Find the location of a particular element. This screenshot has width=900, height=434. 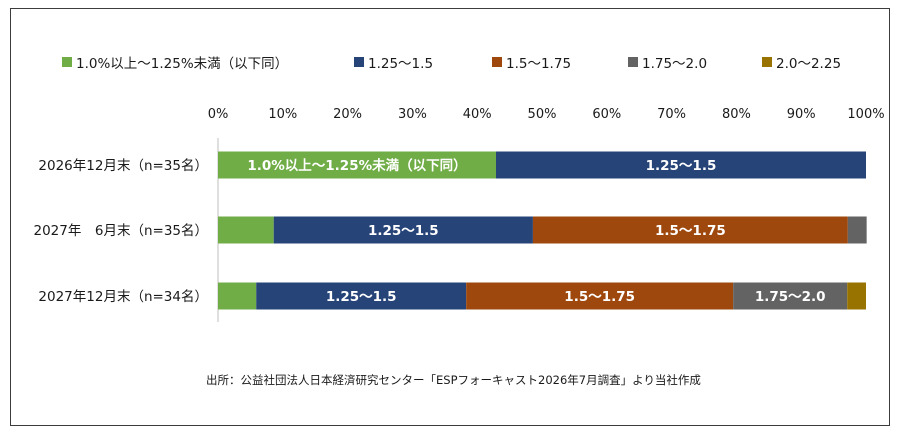

legend-label-1: 1.0%以上～1.25%未満（以下同） is located at coordinates (182, 64).